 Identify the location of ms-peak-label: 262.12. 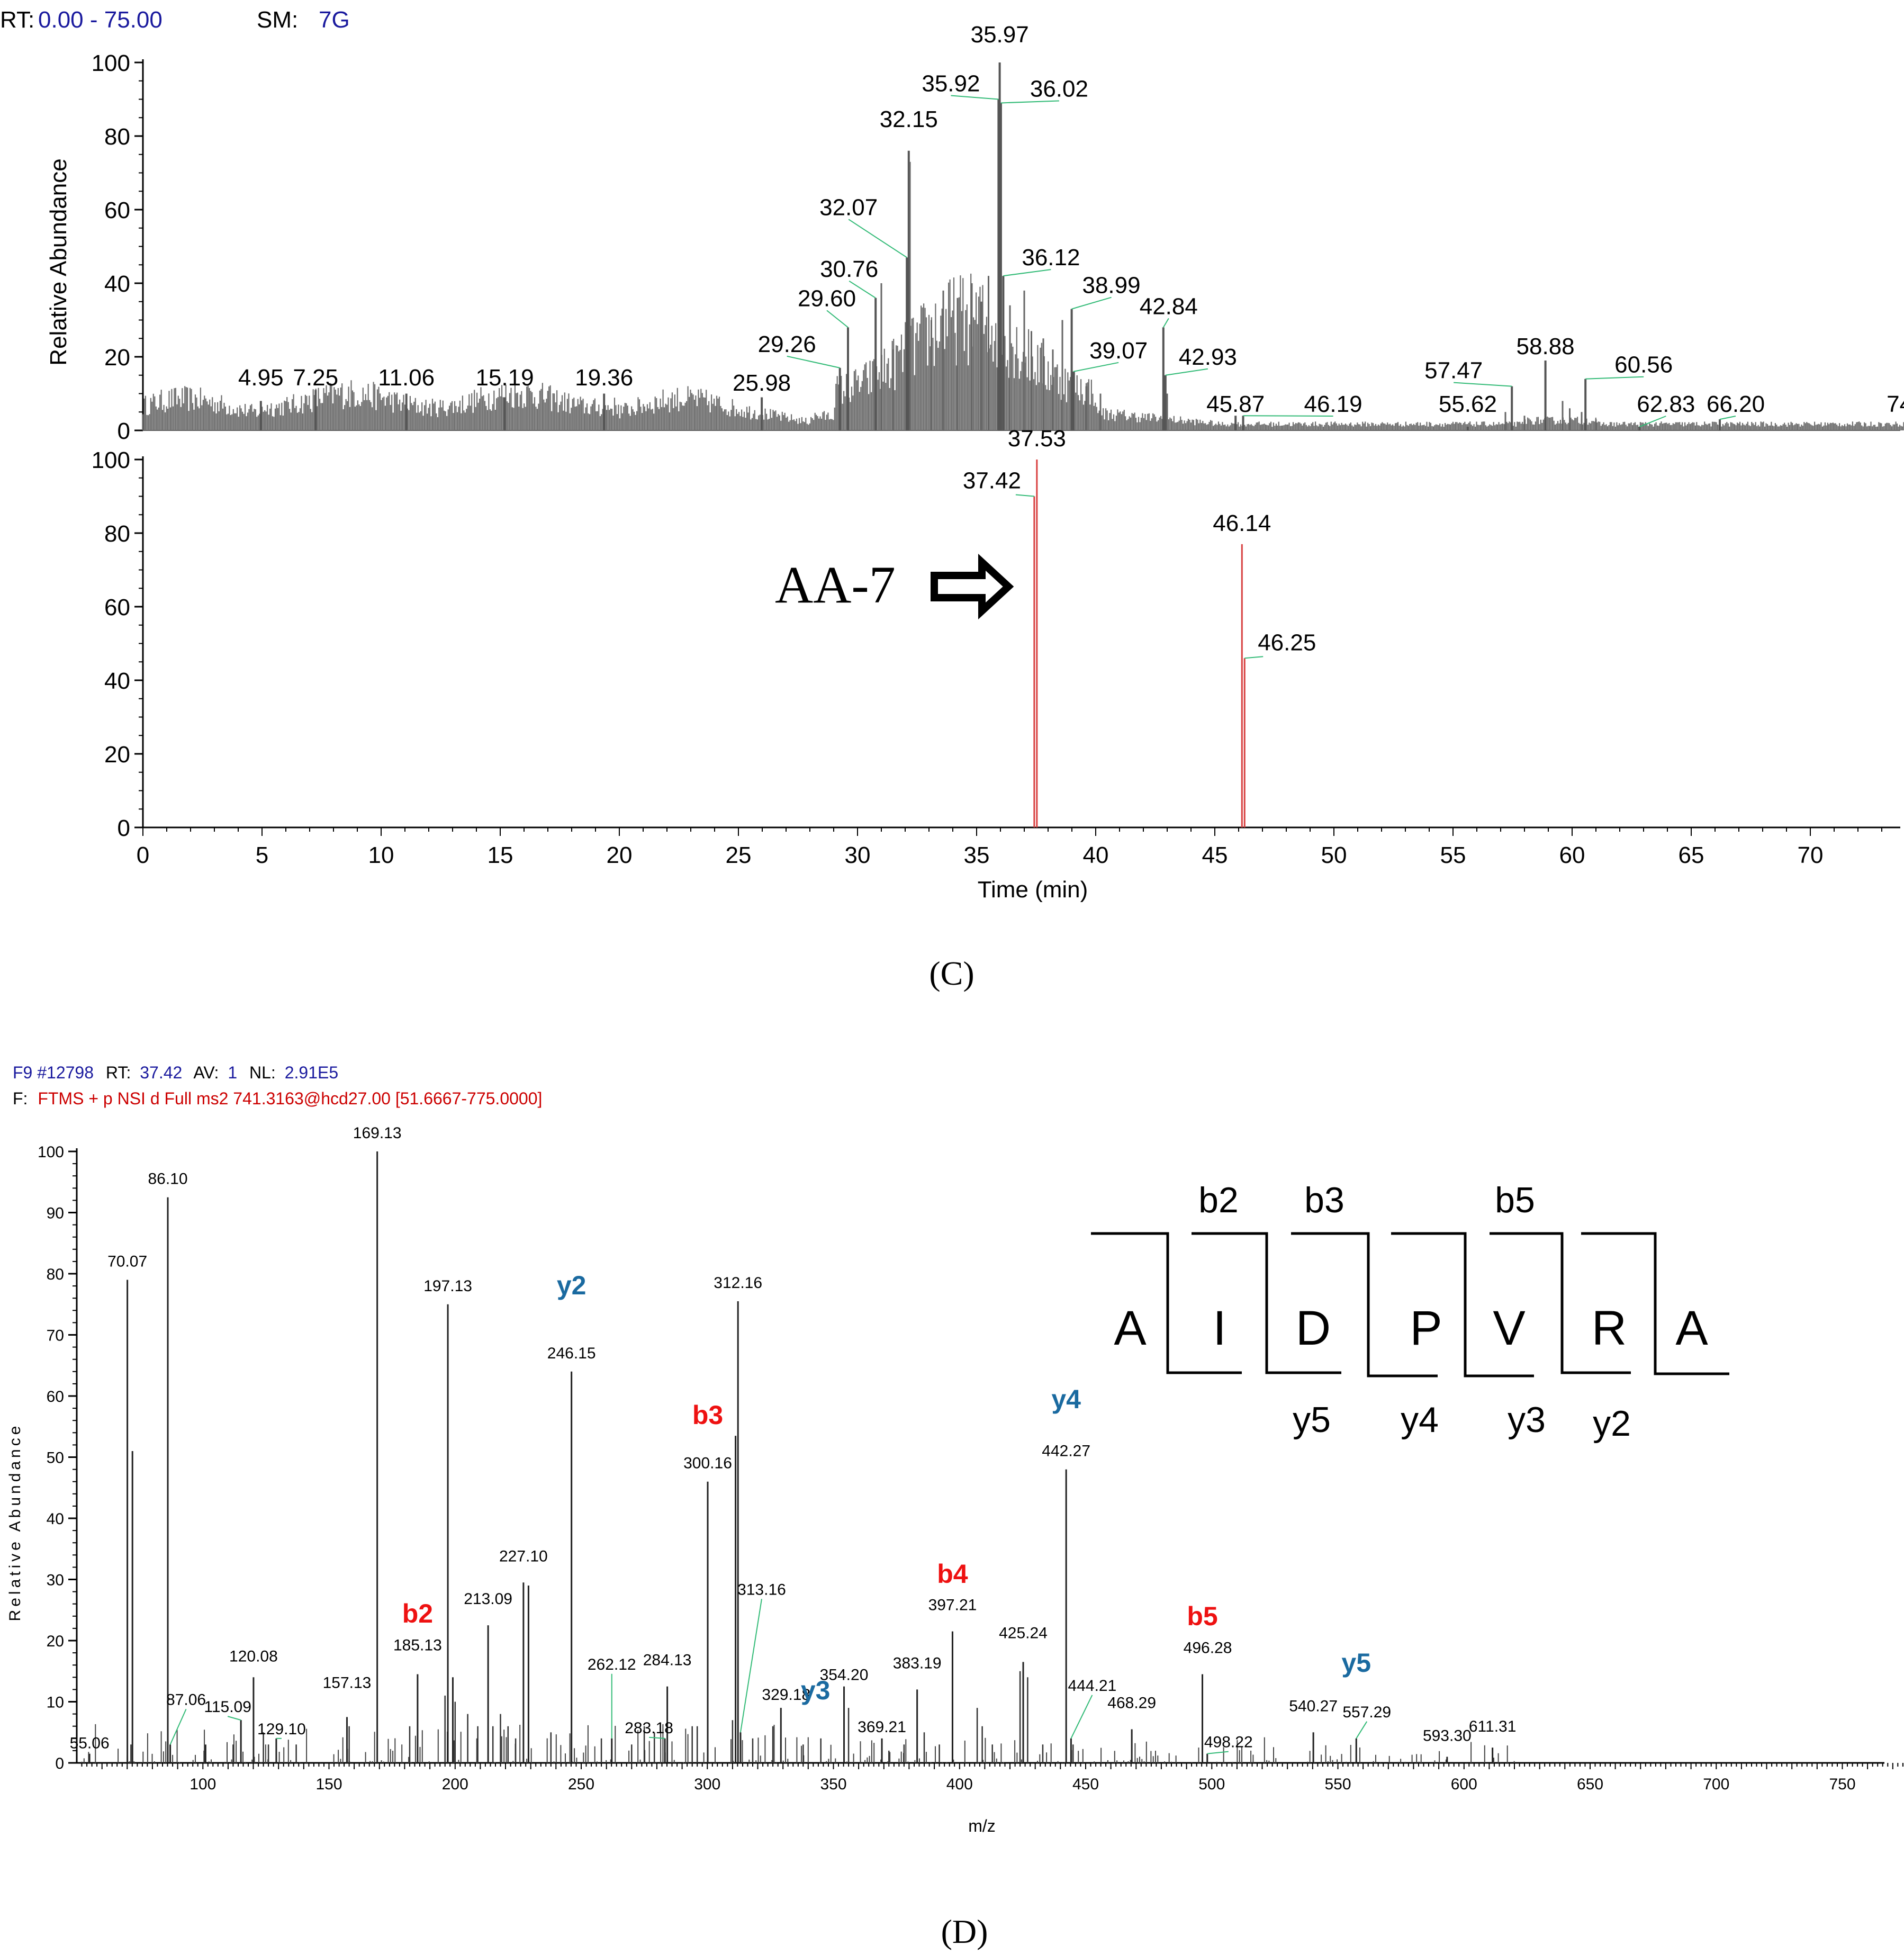
(612, 1665).